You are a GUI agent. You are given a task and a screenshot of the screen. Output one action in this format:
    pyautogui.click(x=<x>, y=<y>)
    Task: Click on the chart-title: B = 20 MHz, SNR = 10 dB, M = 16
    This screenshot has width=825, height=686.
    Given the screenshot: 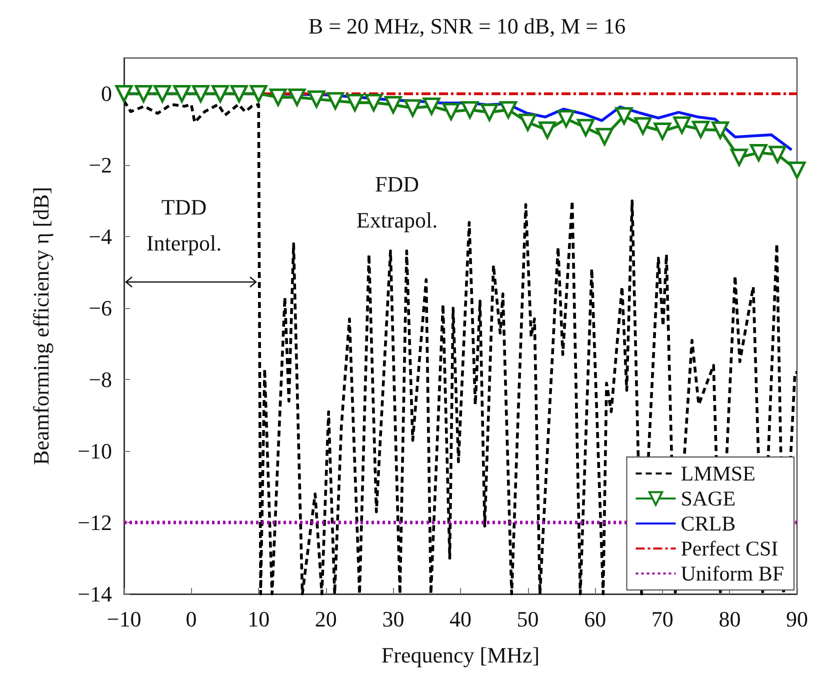 What is the action you would take?
    pyautogui.click(x=467, y=26)
    